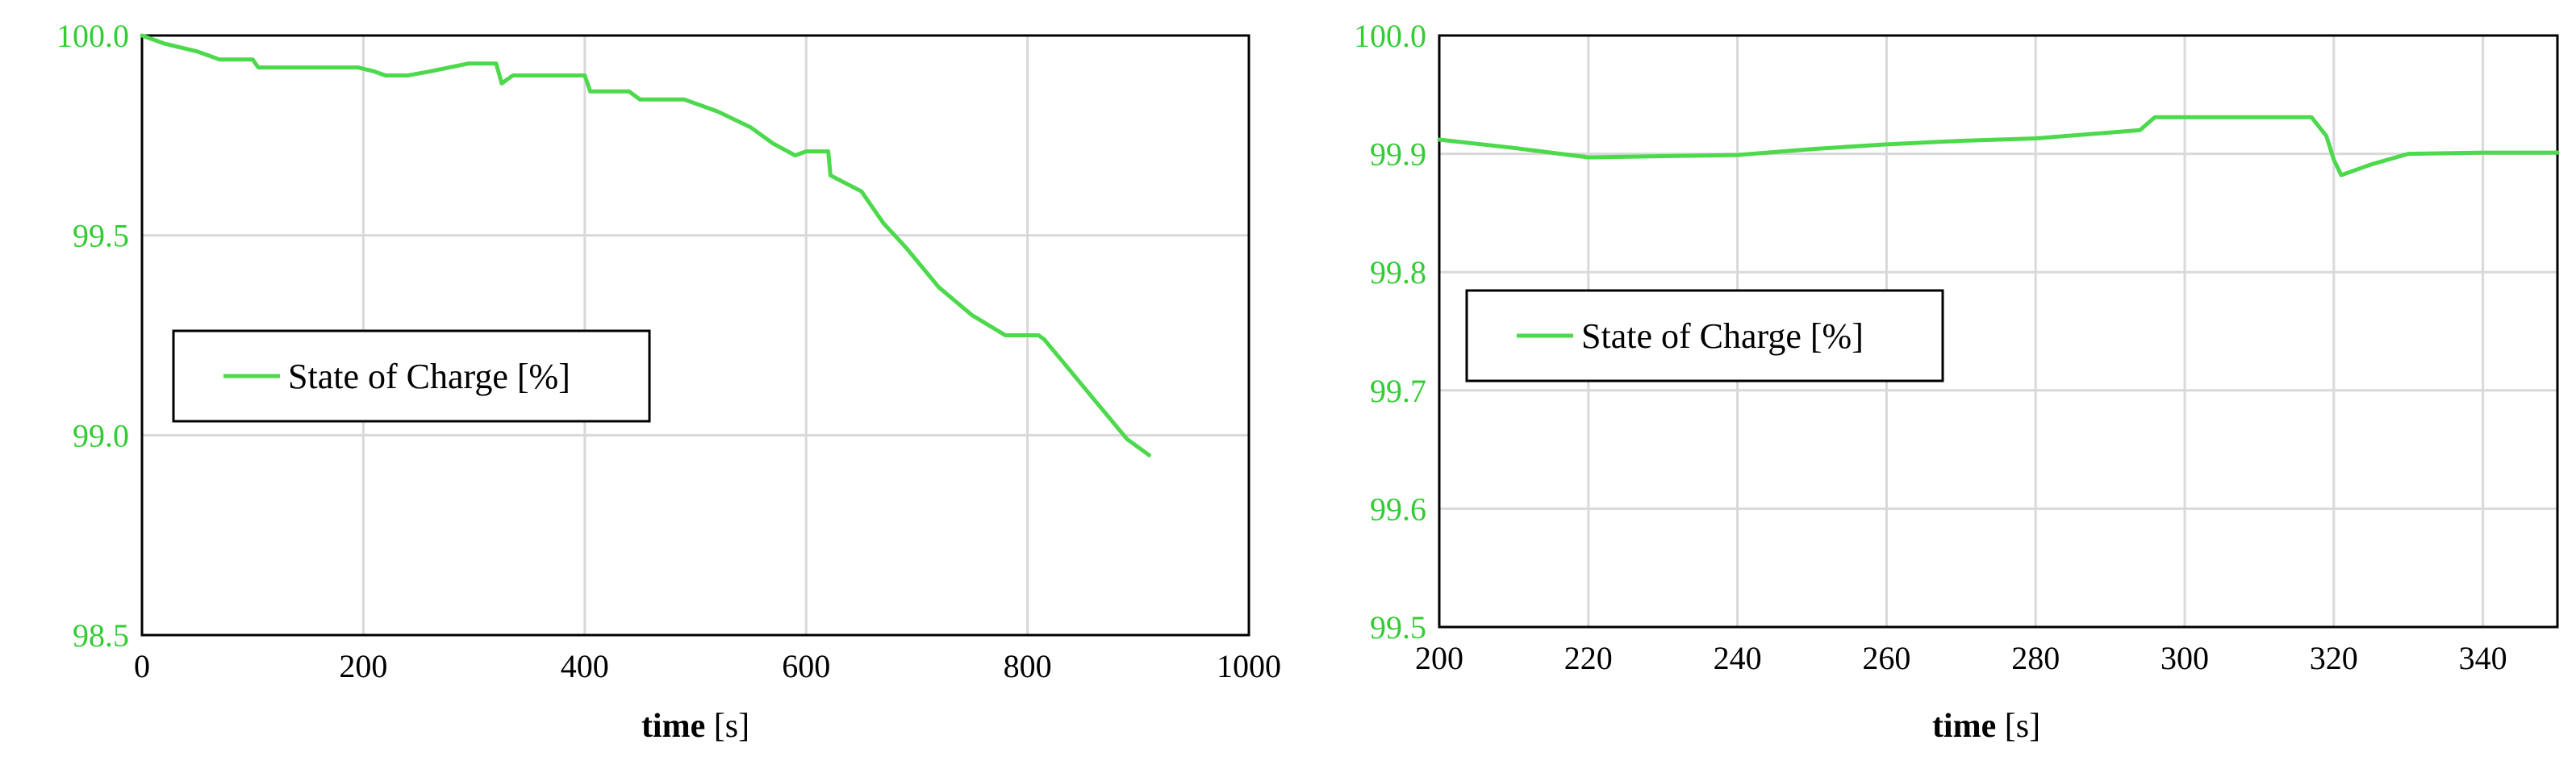 This screenshot has height=765, width=2576. I want to click on x-tick-label: 0, so click(142, 666).